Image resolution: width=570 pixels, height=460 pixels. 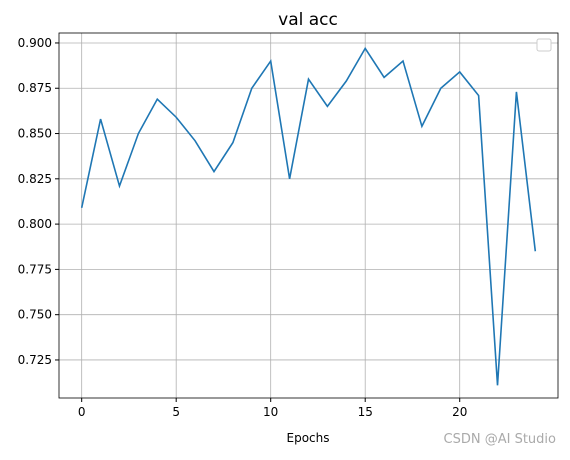 I want to click on watermark: CSDN @AI Studio, so click(x=500, y=439).